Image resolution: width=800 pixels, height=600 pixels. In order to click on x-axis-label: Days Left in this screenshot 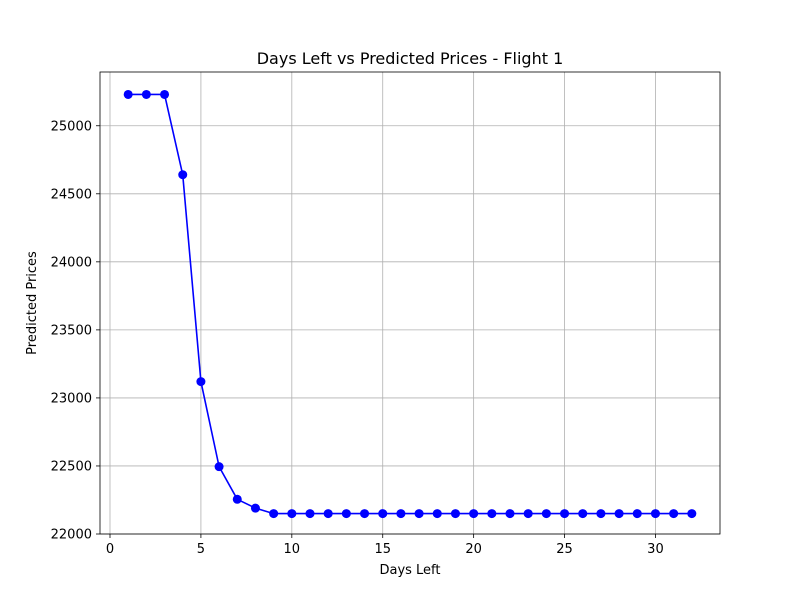, I will do `click(409, 570)`.